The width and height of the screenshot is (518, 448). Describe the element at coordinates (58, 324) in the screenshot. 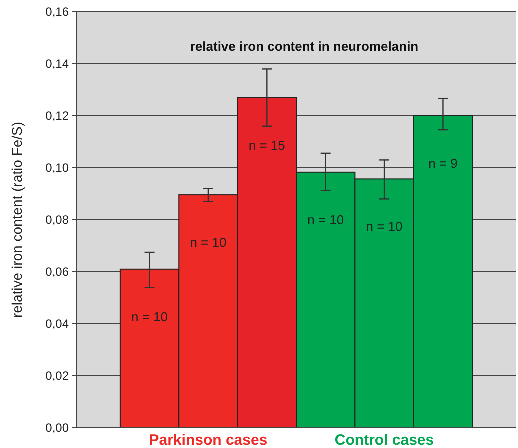

I see `y-tick-label: 0,04` at that location.